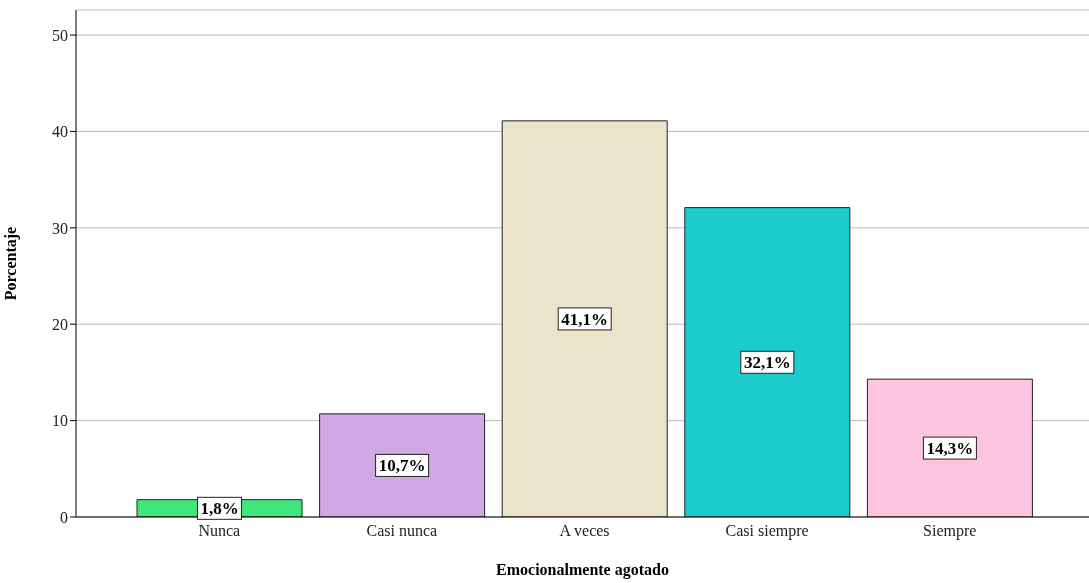 This screenshot has width=1089, height=583. I want to click on x-tick-label: Nunca, so click(219, 531).